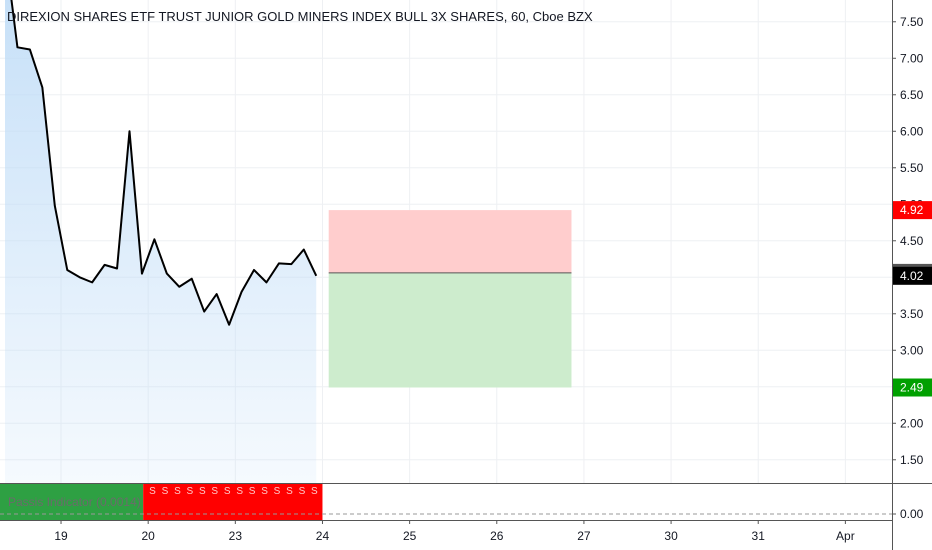 This screenshot has width=932, height=550. Describe the element at coordinates (236, 536) in the screenshot. I see `x-tick-label: 23` at that location.